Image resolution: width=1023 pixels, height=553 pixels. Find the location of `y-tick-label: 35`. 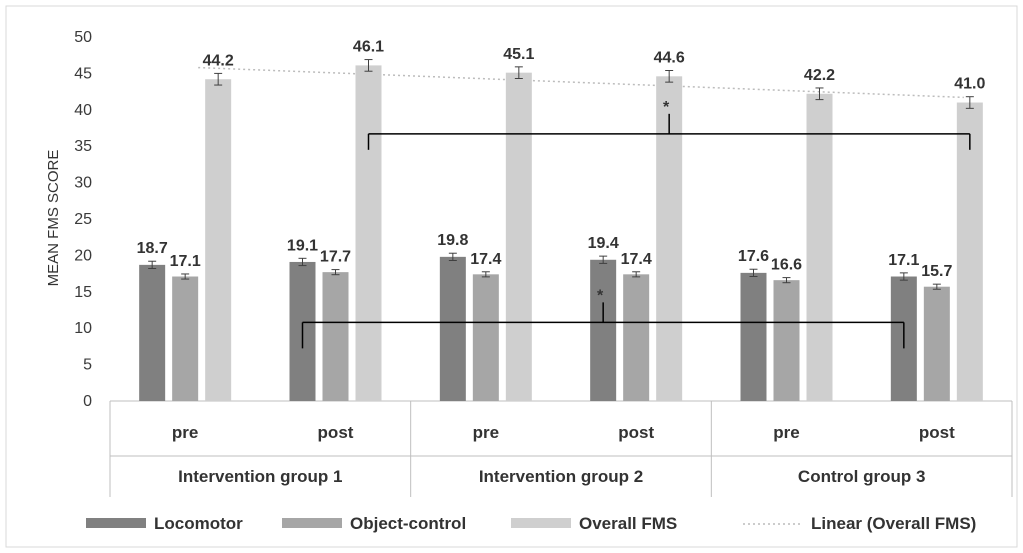

y-tick-label: 35 is located at coordinates (83, 146).